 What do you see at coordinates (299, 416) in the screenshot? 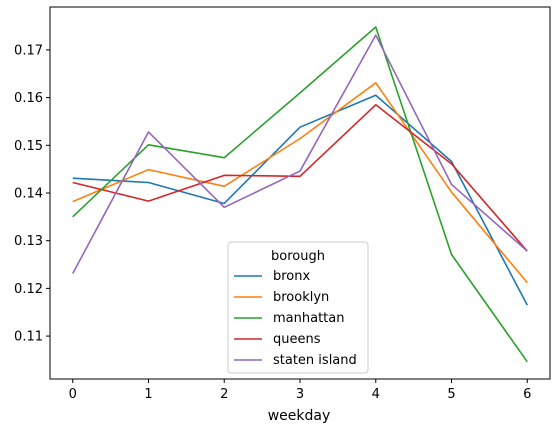
I see `x-axis-label: weekday` at bounding box center [299, 416].